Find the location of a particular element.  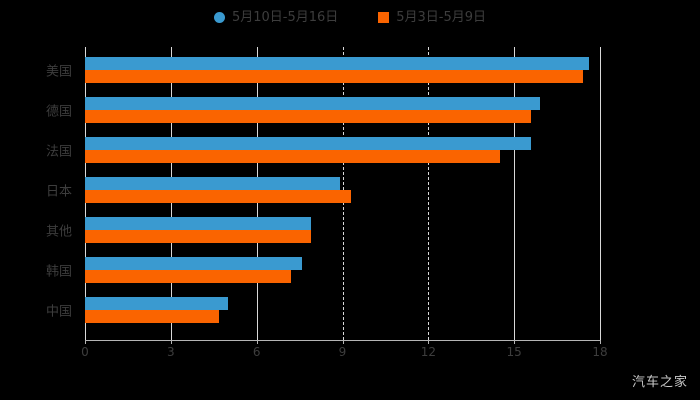

y-axis-category-label: 美国 is located at coordinates (58, 72).